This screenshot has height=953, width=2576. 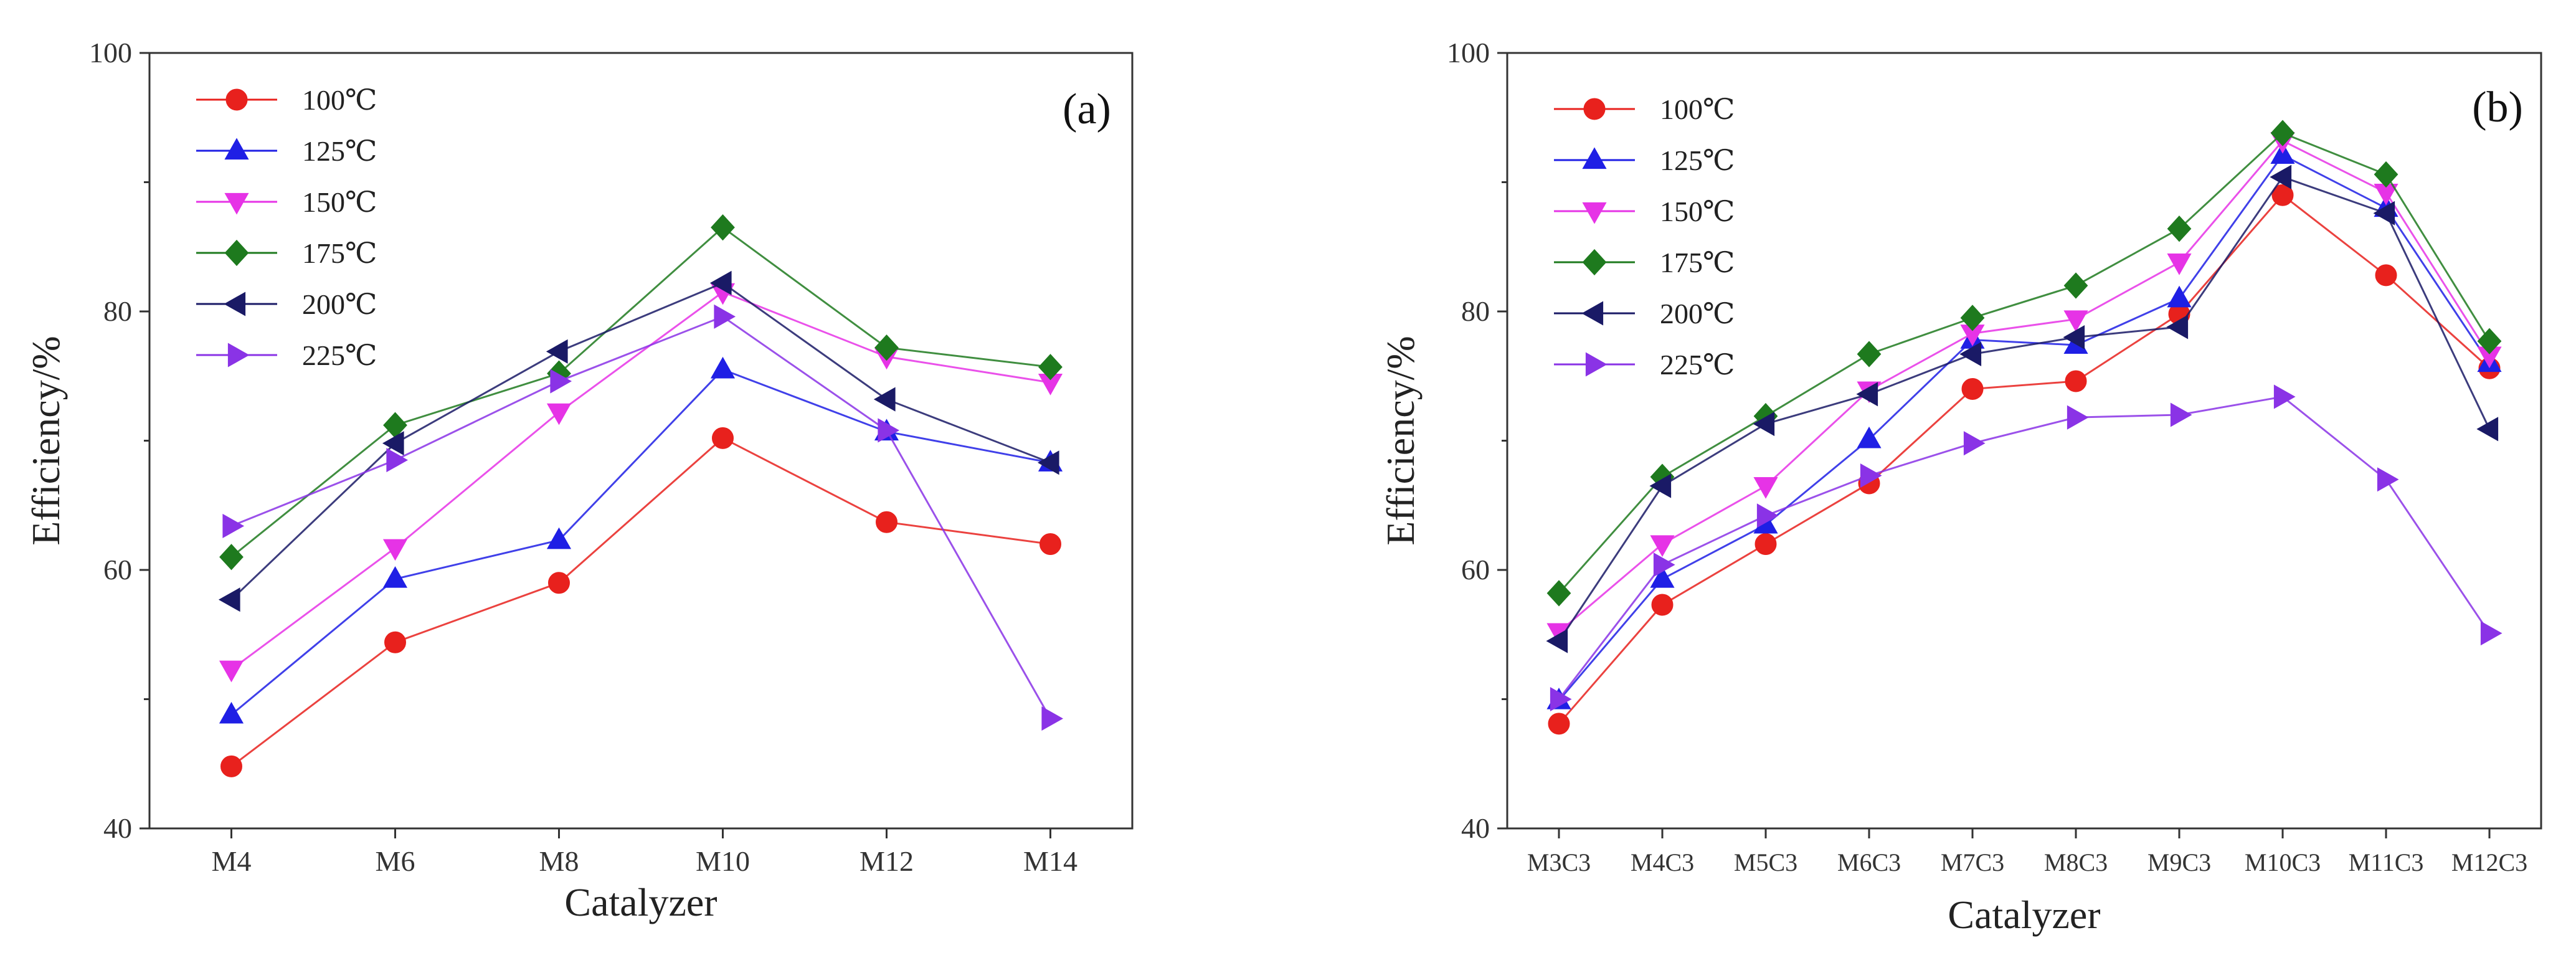 What do you see at coordinates (46, 440) in the screenshot?
I see `y-axis-title: Efficiency/%` at bounding box center [46, 440].